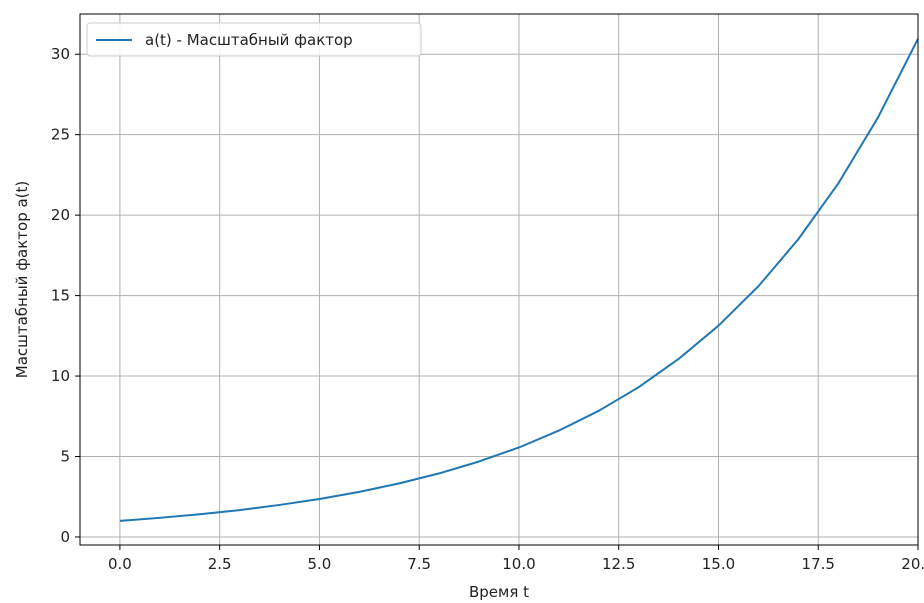  Describe the element at coordinates (22, 280) in the screenshot. I see `y-axis-label: Масштабный фактор a(t)` at that location.